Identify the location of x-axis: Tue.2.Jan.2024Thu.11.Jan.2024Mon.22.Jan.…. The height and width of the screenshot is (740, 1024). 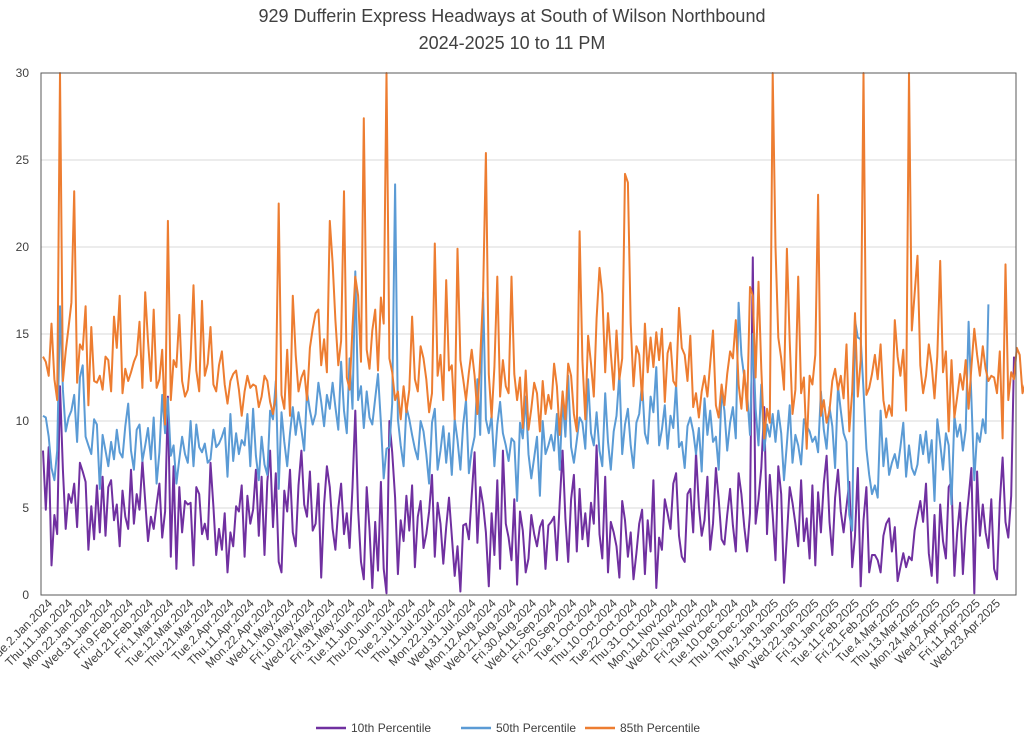
(501, 635).